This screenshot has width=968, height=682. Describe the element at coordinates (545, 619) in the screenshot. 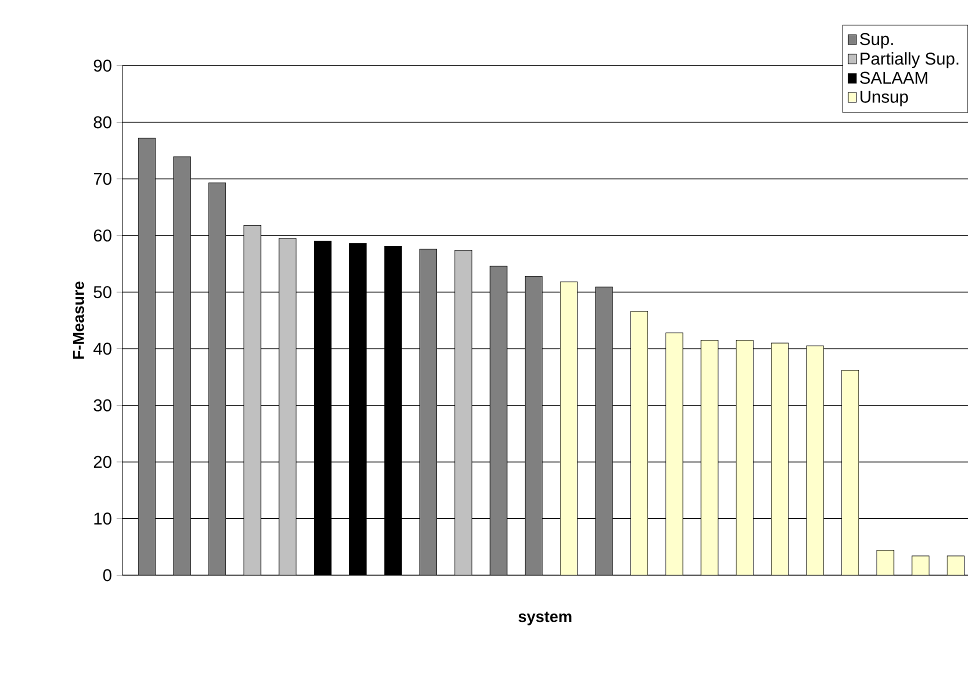

I see `x-axis-title: system` at that location.